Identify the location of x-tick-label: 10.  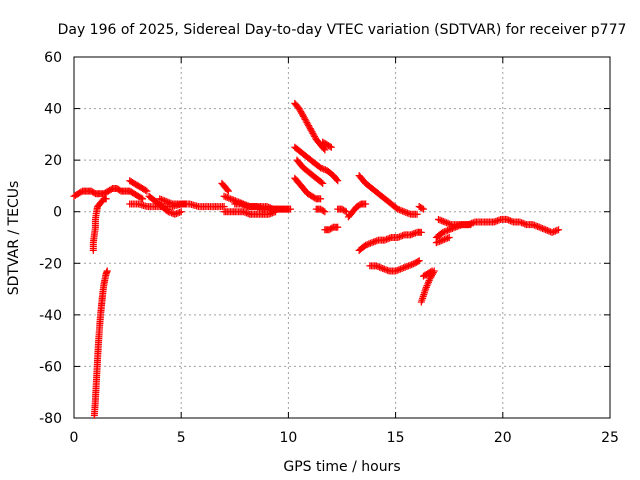
(288, 438).